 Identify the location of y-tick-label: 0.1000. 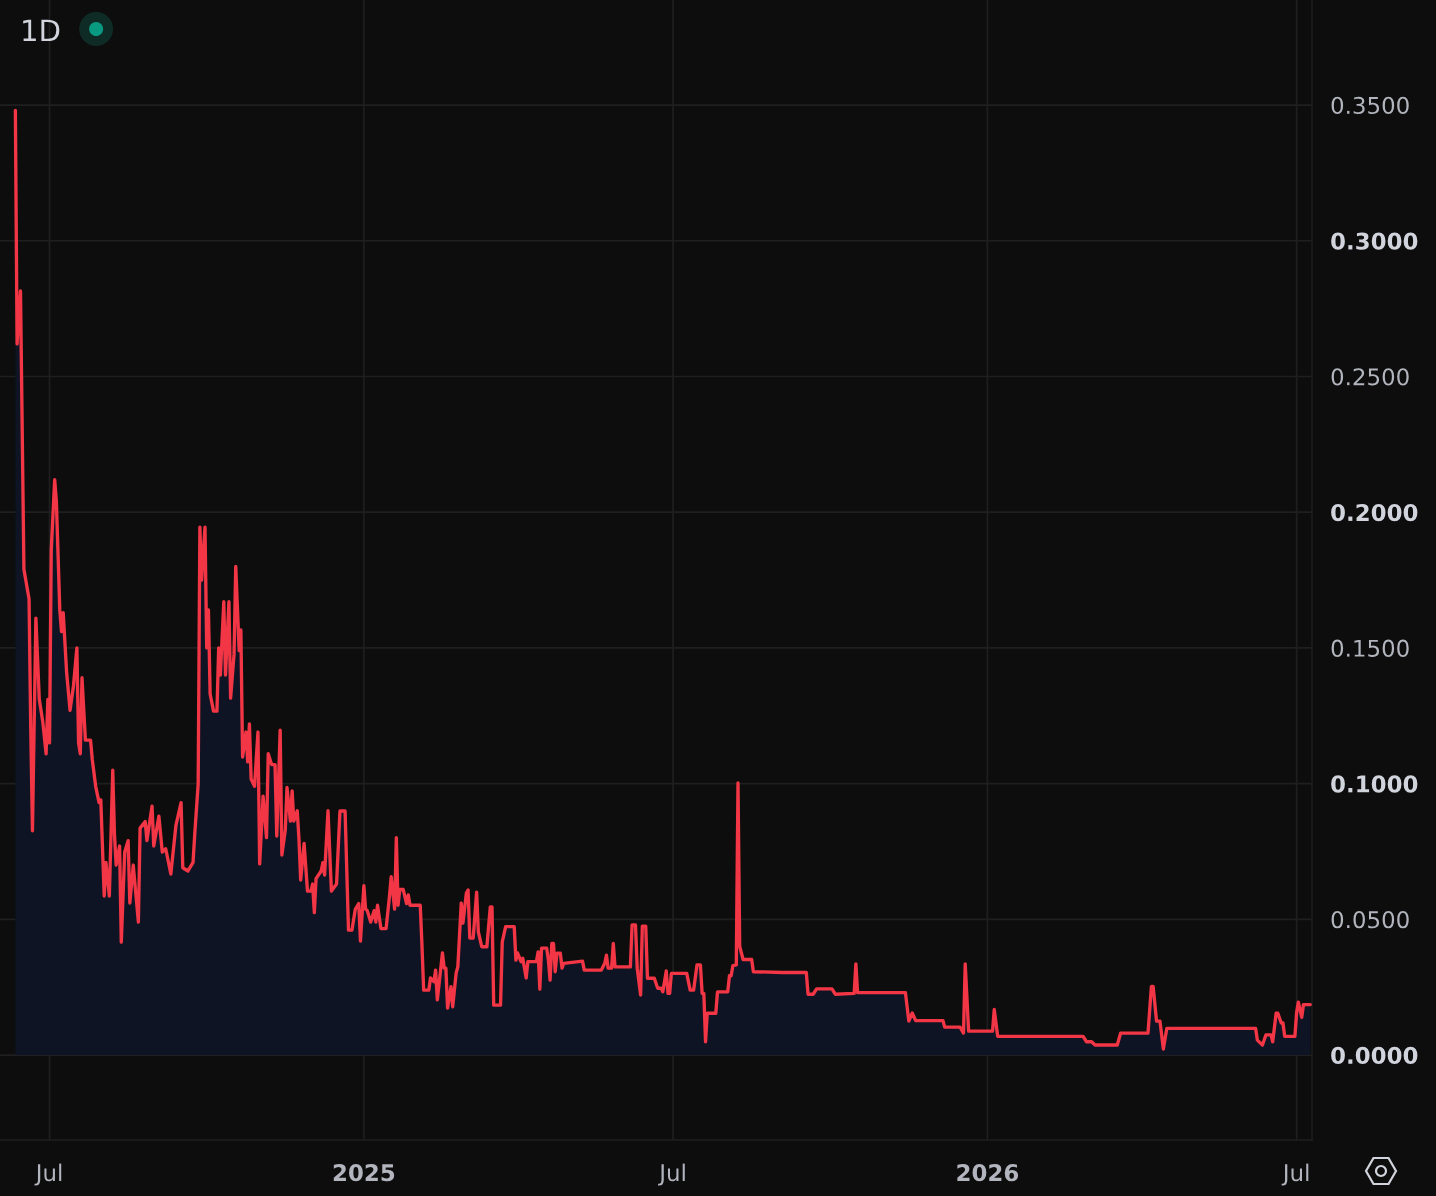
(1374, 784).